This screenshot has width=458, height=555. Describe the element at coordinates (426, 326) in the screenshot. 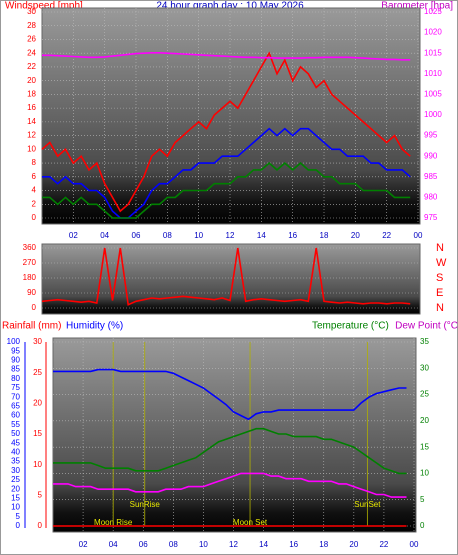

I see `dew-axis-title: Dew Point (°C` at that location.